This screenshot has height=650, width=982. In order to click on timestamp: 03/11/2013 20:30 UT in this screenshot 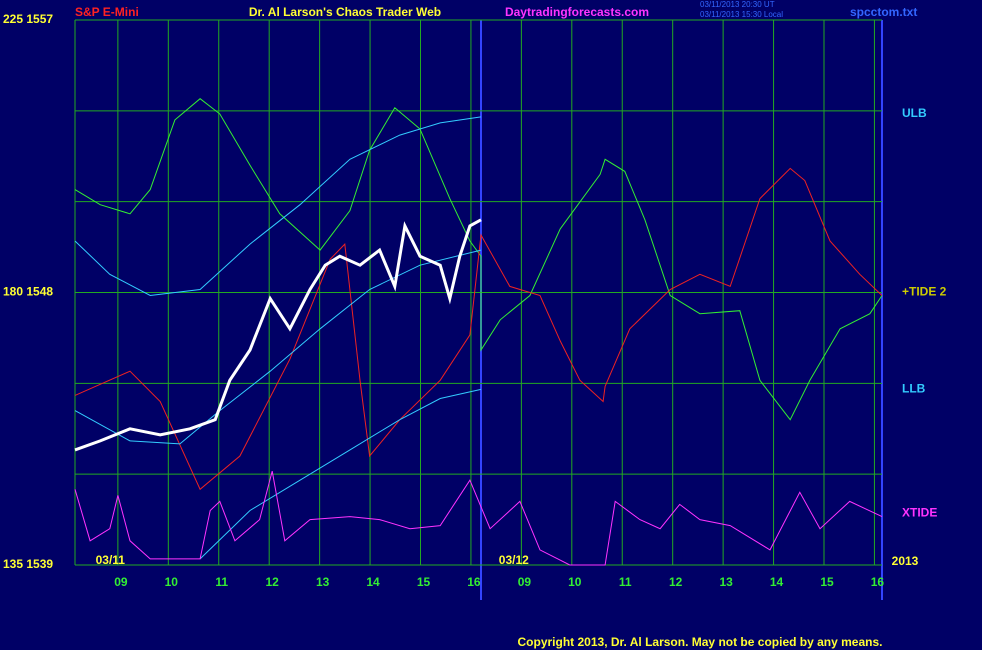, I will do `click(737, 4)`.